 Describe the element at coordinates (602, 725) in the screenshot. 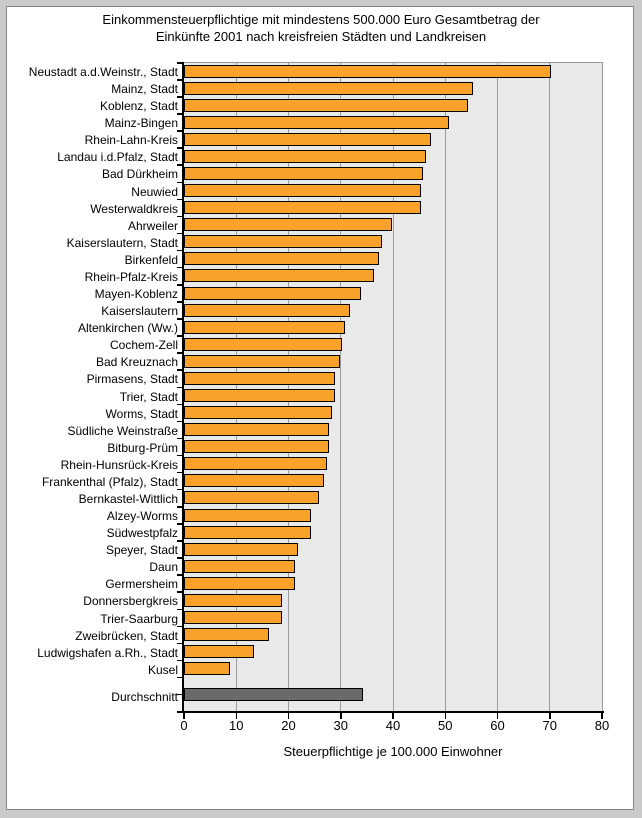

I see `x-tick-label-80: 80` at that location.